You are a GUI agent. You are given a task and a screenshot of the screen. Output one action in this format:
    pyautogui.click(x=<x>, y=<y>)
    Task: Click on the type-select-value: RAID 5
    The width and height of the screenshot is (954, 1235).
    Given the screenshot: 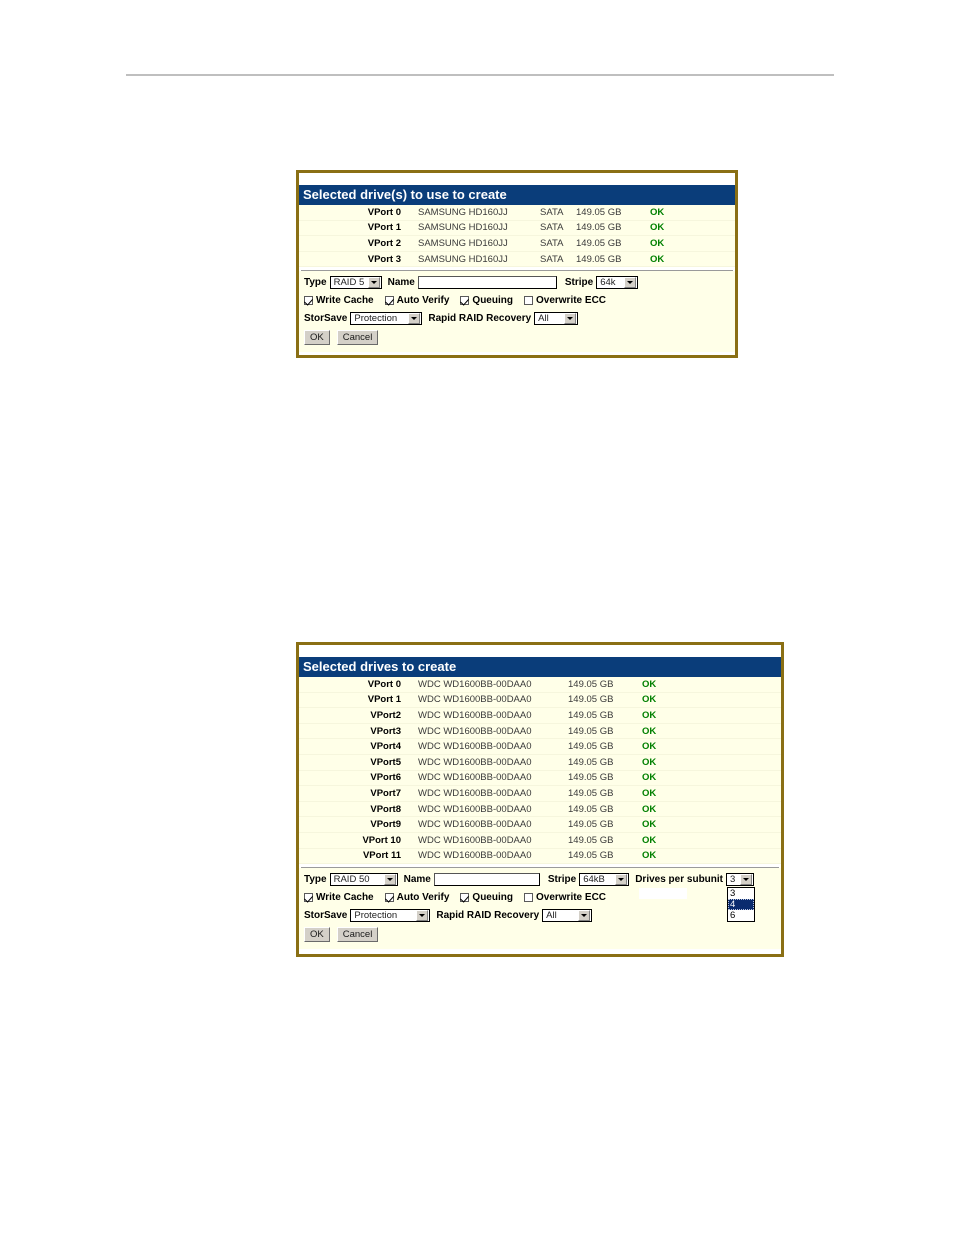 What is the action you would take?
    pyautogui.click(x=349, y=283)
    